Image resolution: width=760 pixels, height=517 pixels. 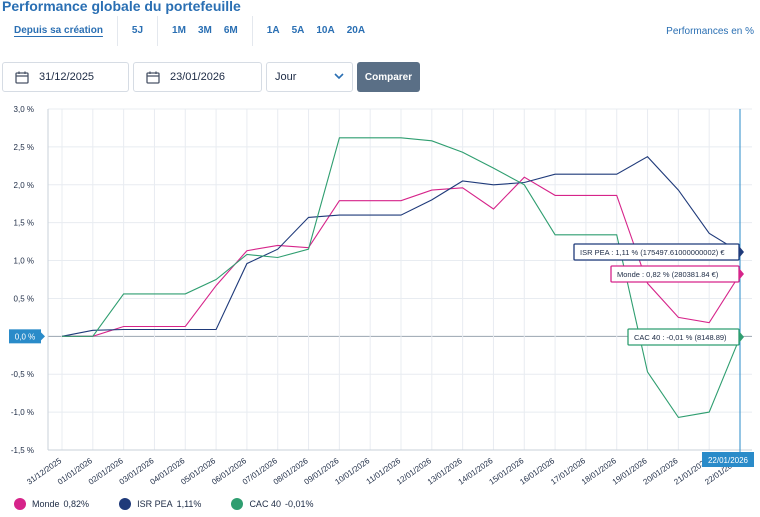 I want to click on legend-item: CAC 40 -0,01%, so click(x=272, y=504).